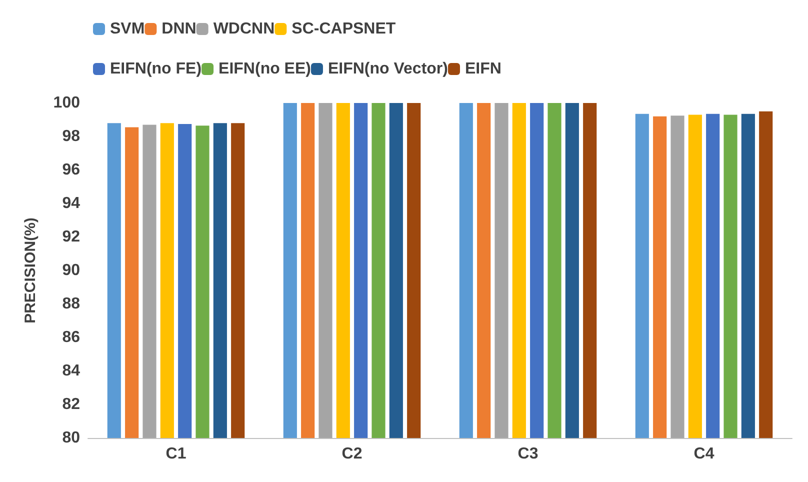  What do you see at coordinates (71, 203) in the screenshot?
I see `y-tick-label: 94` at bounding box center [71, 203].